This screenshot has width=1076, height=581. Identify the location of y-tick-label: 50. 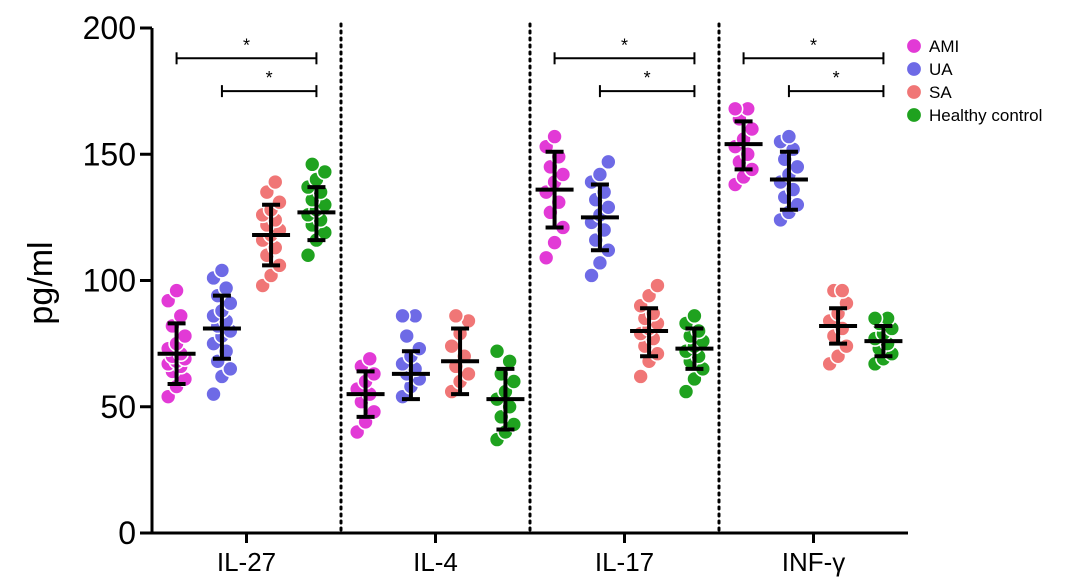
(118, 407).